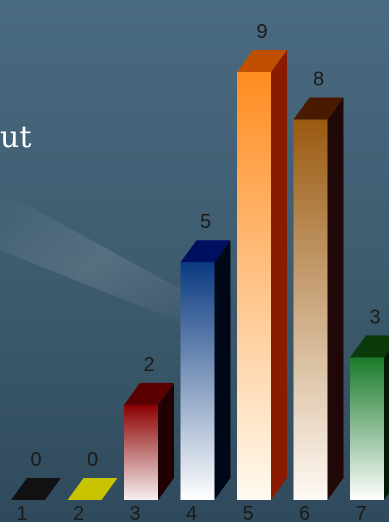  What do you see at coordinates (191, 512) in the screenshot?
I see `x-tick-label-4: 4` at bounding box center [191, 512].